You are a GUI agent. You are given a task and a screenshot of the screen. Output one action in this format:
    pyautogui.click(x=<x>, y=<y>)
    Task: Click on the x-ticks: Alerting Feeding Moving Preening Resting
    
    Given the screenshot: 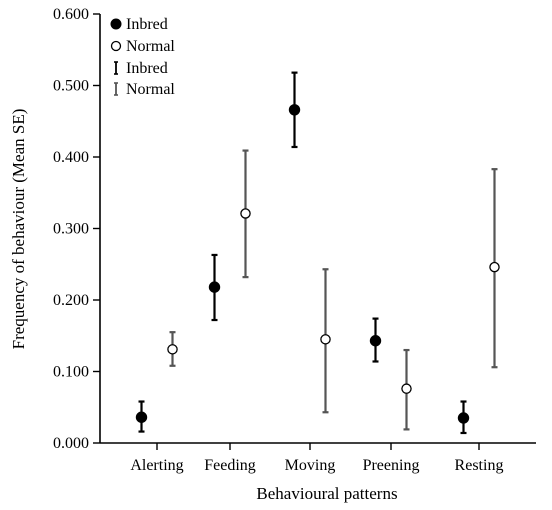 What is the action you would take?
    pyautogui.click(x=316, y=458)
    